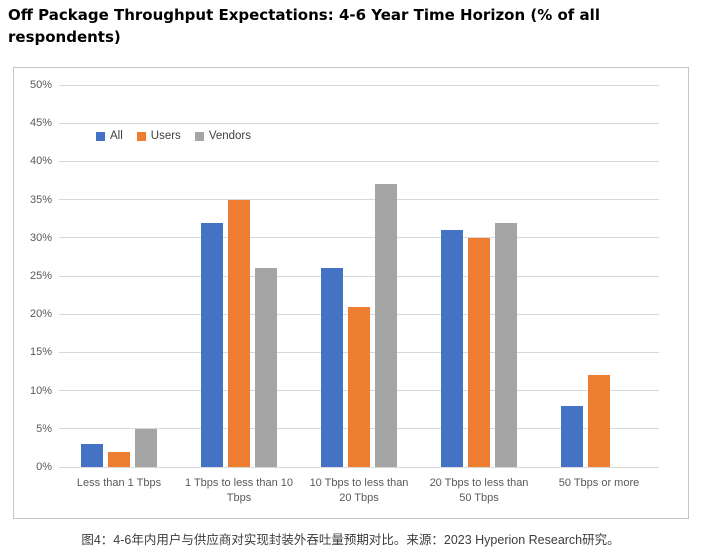 This screenshot has height=556, width=701. I want to click on legend-label-vendors: Vendors, so click(230, 136).